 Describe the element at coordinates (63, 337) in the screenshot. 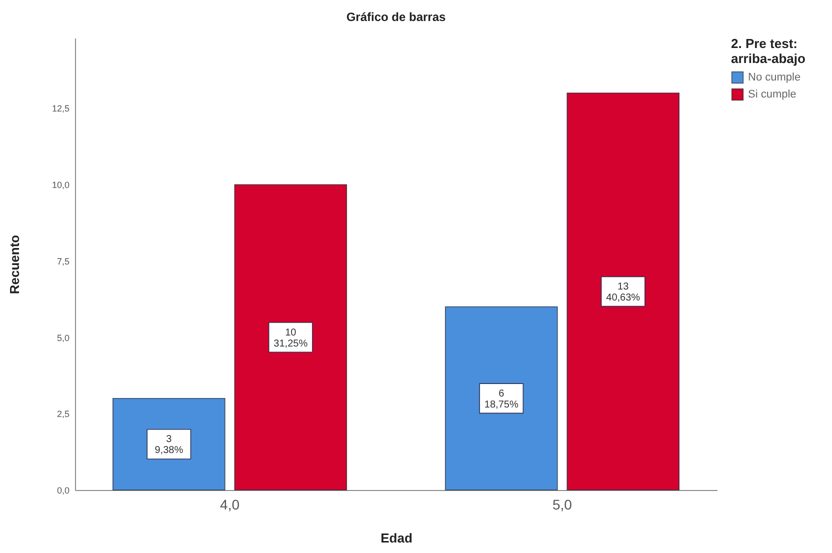

I see `y-tick-label: 5,0` at that location.